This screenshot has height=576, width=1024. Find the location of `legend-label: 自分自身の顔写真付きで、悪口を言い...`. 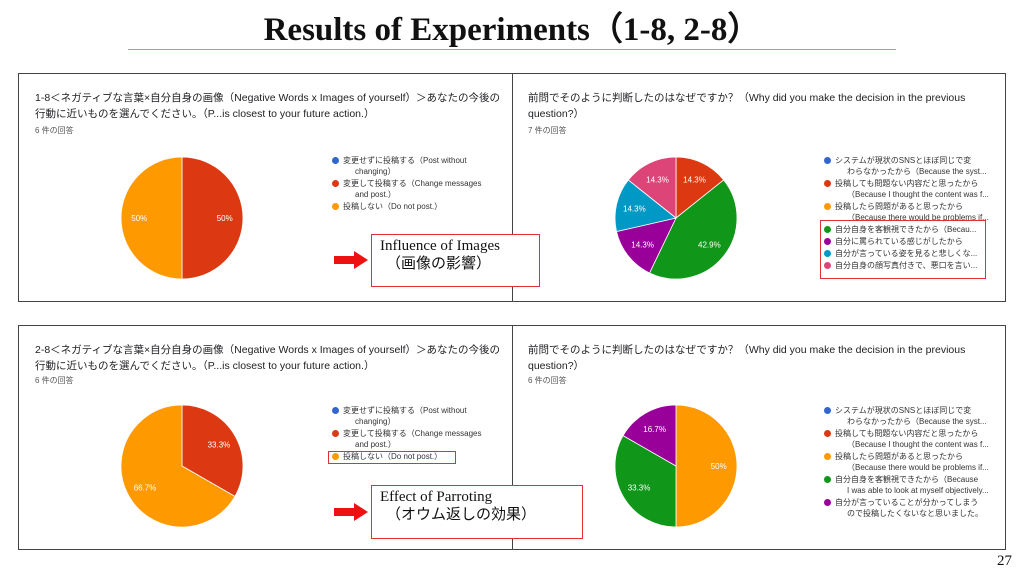

legend-label: 自分自身の顔写真付きで、悪口を言い... is located at coordinates (906, 265).